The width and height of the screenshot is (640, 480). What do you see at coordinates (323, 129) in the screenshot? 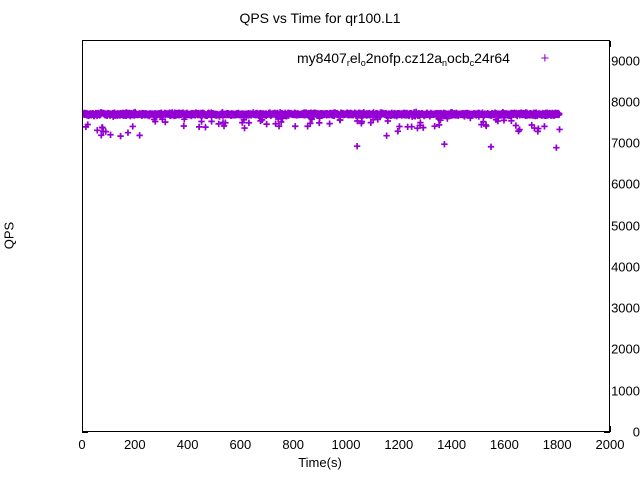
I see `scatter-points` at bounding box center [323, 129].